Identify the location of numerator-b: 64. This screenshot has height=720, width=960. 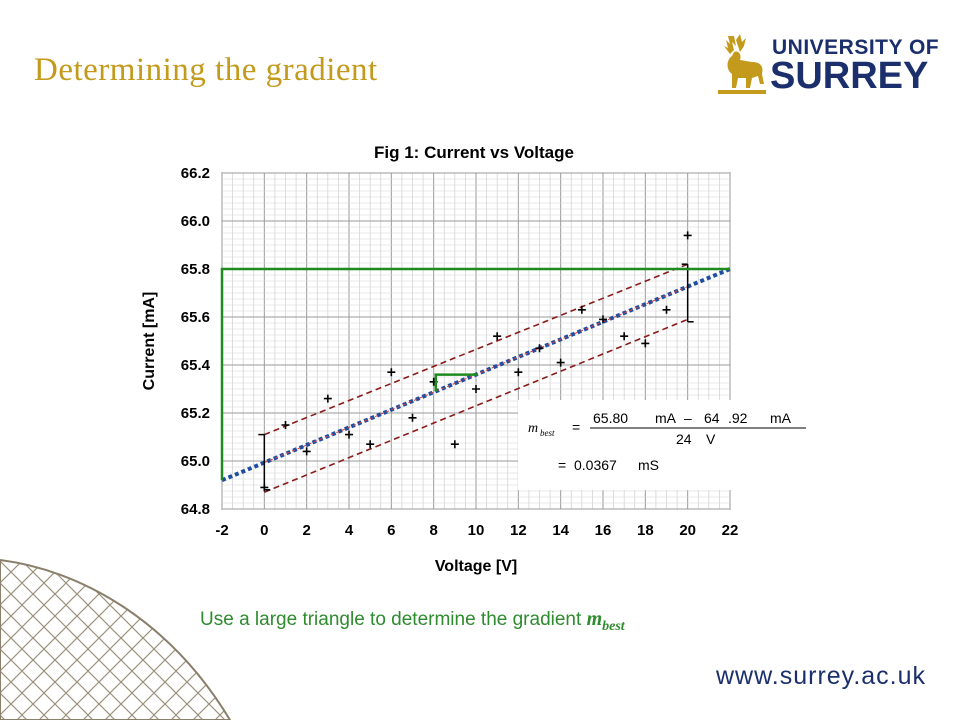
(712, 418).